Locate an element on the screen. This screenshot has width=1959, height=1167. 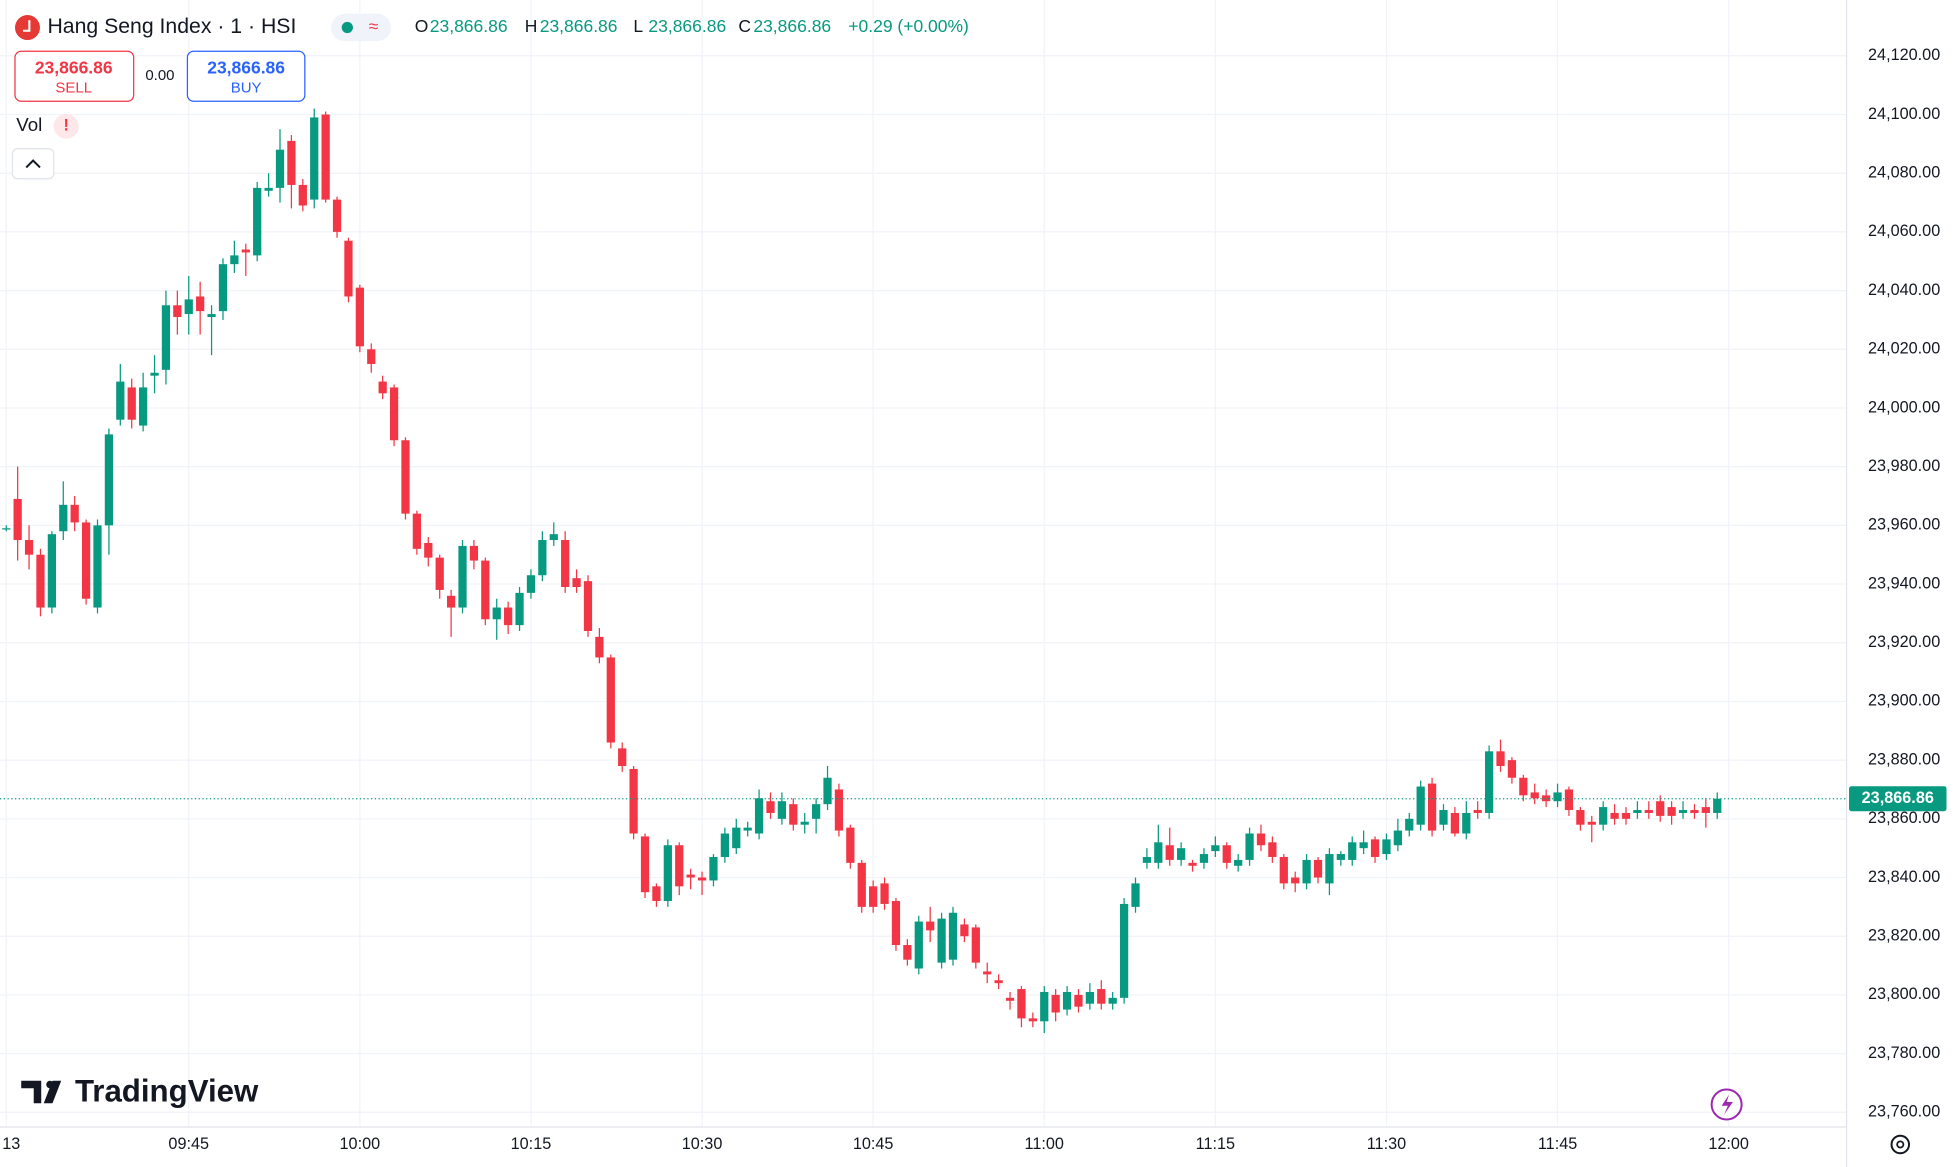
y-tick-label: 24,000.00 is located at coordinates (1904, 407).